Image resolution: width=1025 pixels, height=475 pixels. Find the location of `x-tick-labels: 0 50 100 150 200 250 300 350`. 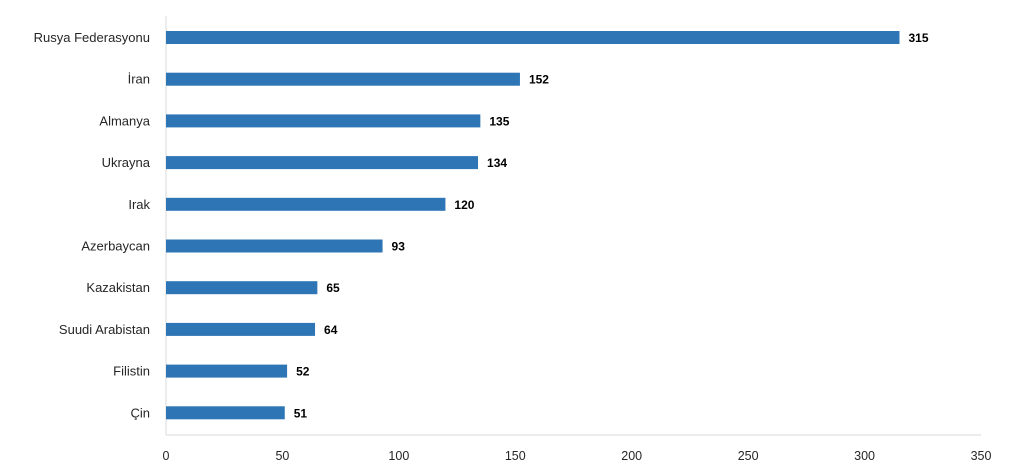

x-tick-labels: 0 50 100 150 200 250 300 350 is located at coordinates (577, 456).